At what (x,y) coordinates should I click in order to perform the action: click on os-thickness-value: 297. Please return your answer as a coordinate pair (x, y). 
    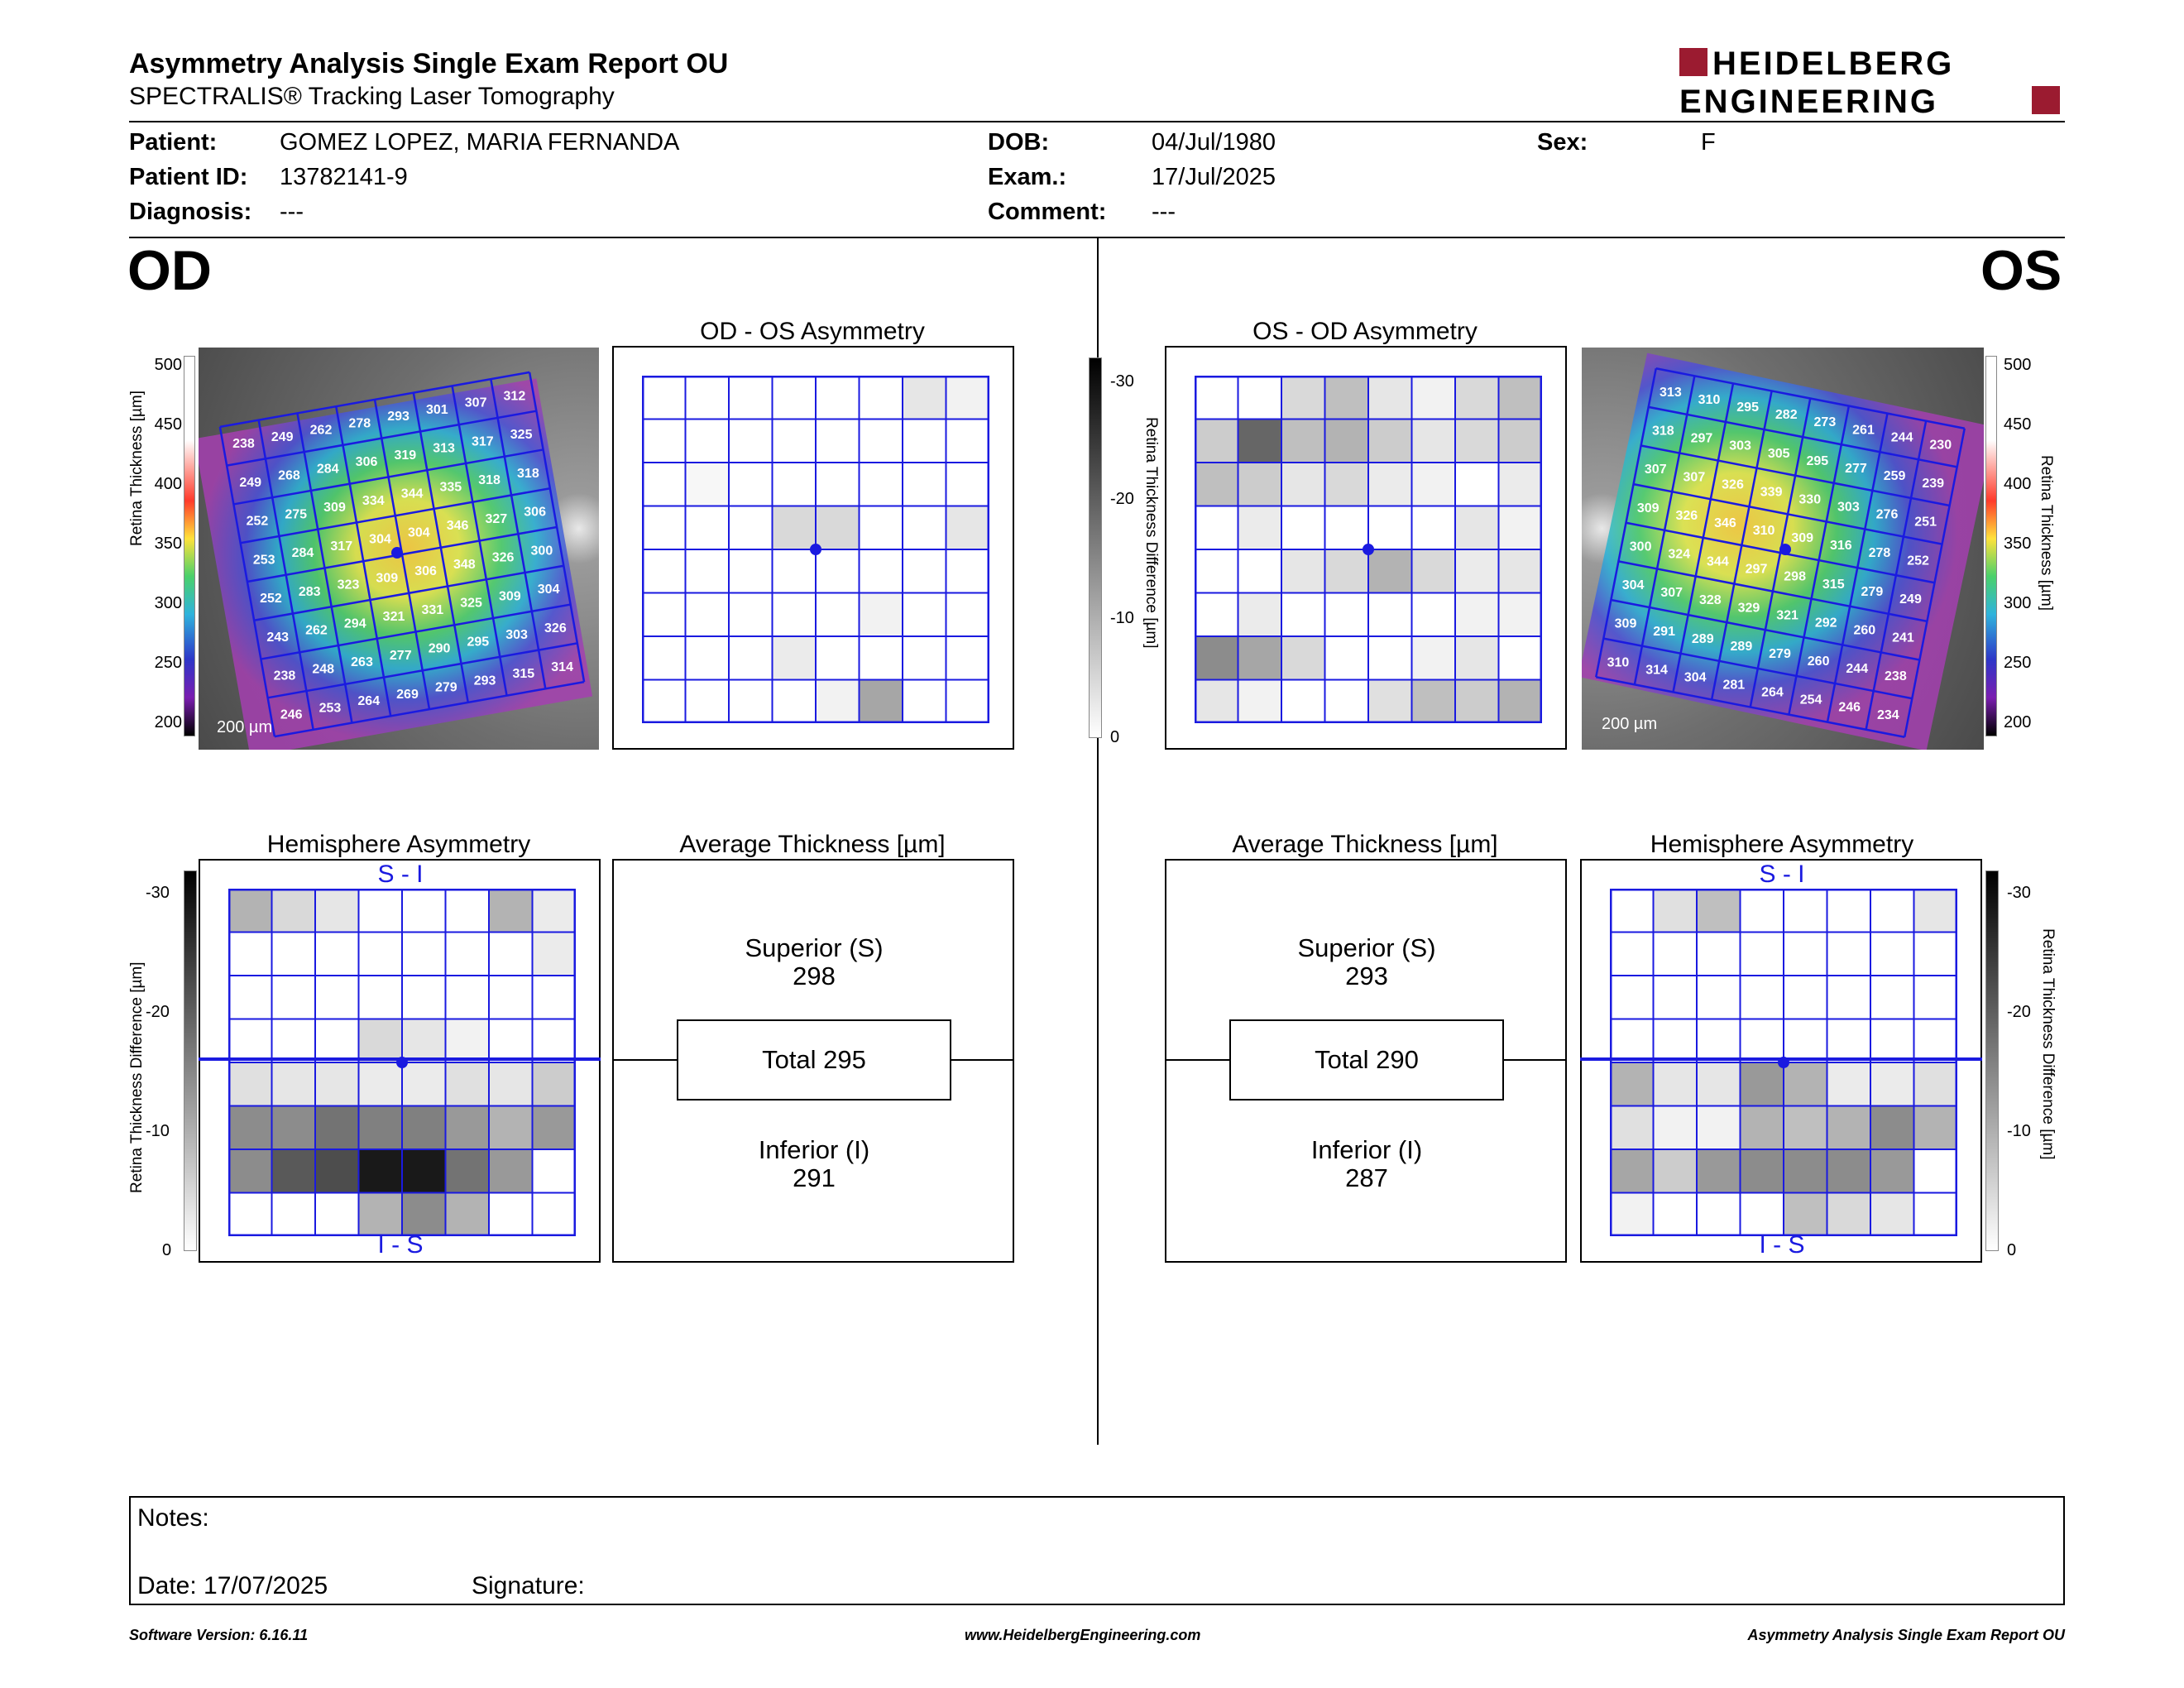
    Looking at the image, I should click on (1702, 439).